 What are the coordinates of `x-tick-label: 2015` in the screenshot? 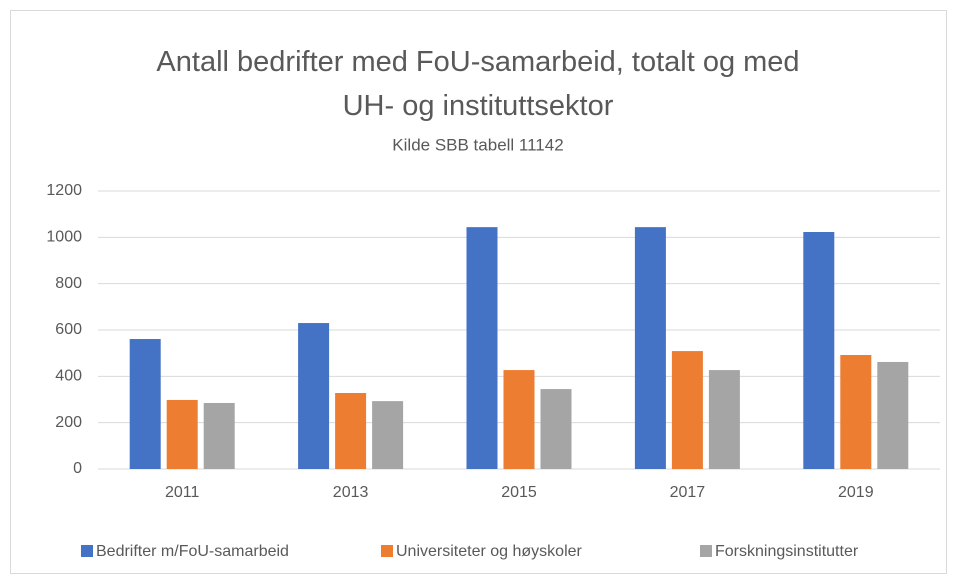 It's located at (519, 492).